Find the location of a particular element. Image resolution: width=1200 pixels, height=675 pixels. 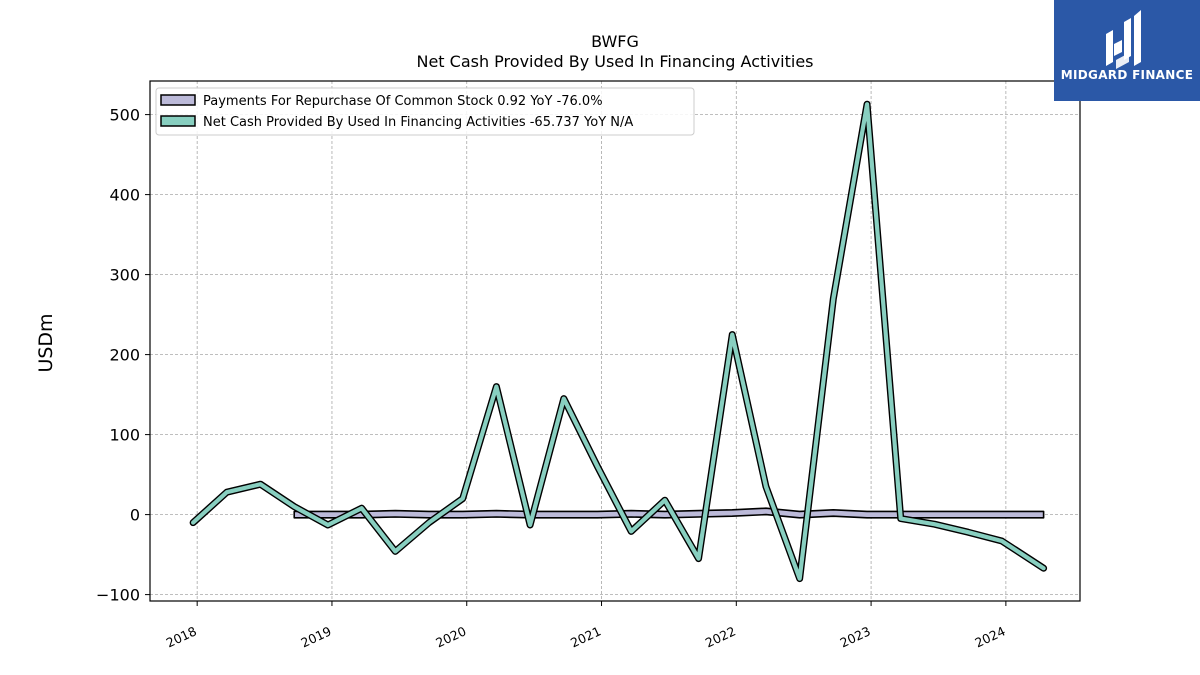

y-tick-label: −100 is located at coordinates (118, 595).